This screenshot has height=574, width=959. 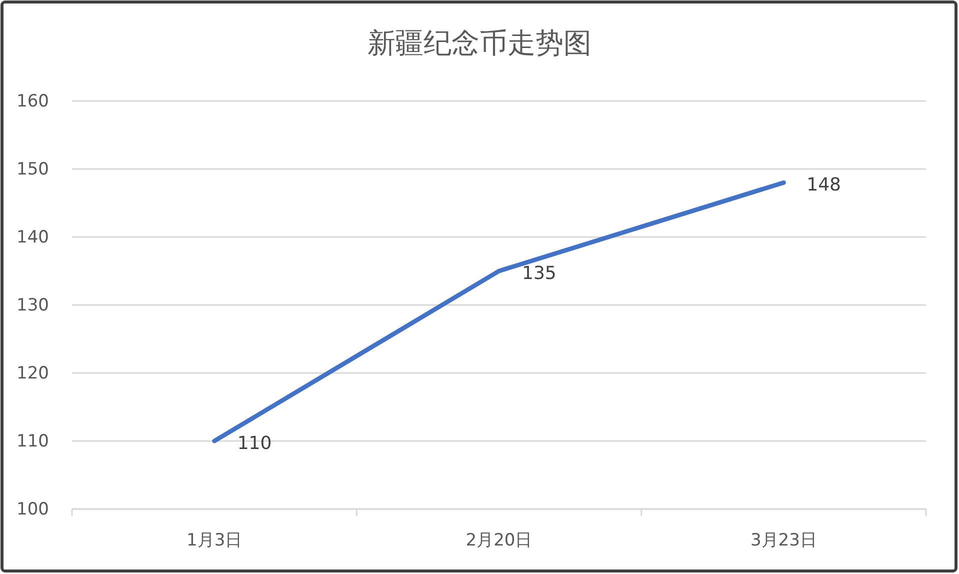 I want to click on y-tick-label: 160, so click(x=32, y=101).